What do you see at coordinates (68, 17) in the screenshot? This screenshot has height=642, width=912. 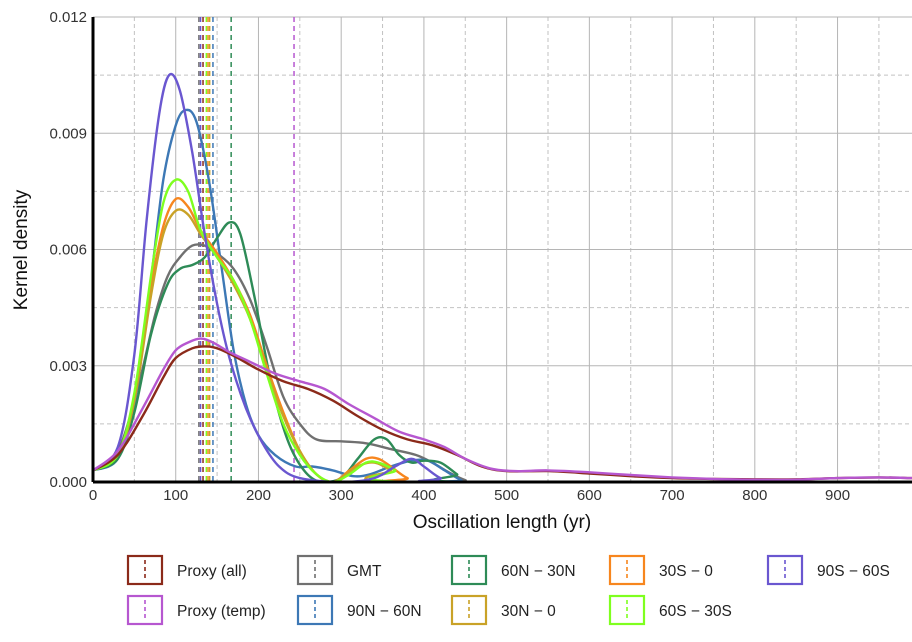 I see `y-tick-label: 0.012` at bounding box center [68, 17].